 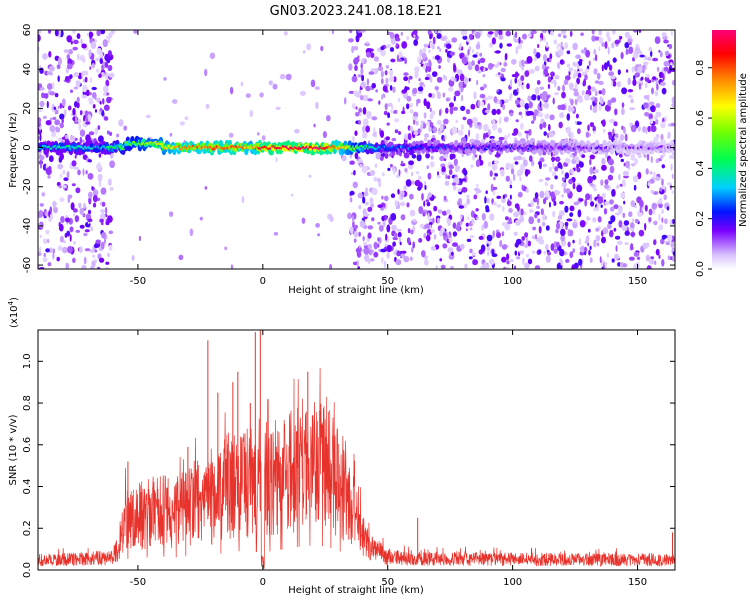 What do you see at coordinates (138, 582) in the screenshot?
I see `snr-xtick-label: -50` at bounding box center [138, 582].